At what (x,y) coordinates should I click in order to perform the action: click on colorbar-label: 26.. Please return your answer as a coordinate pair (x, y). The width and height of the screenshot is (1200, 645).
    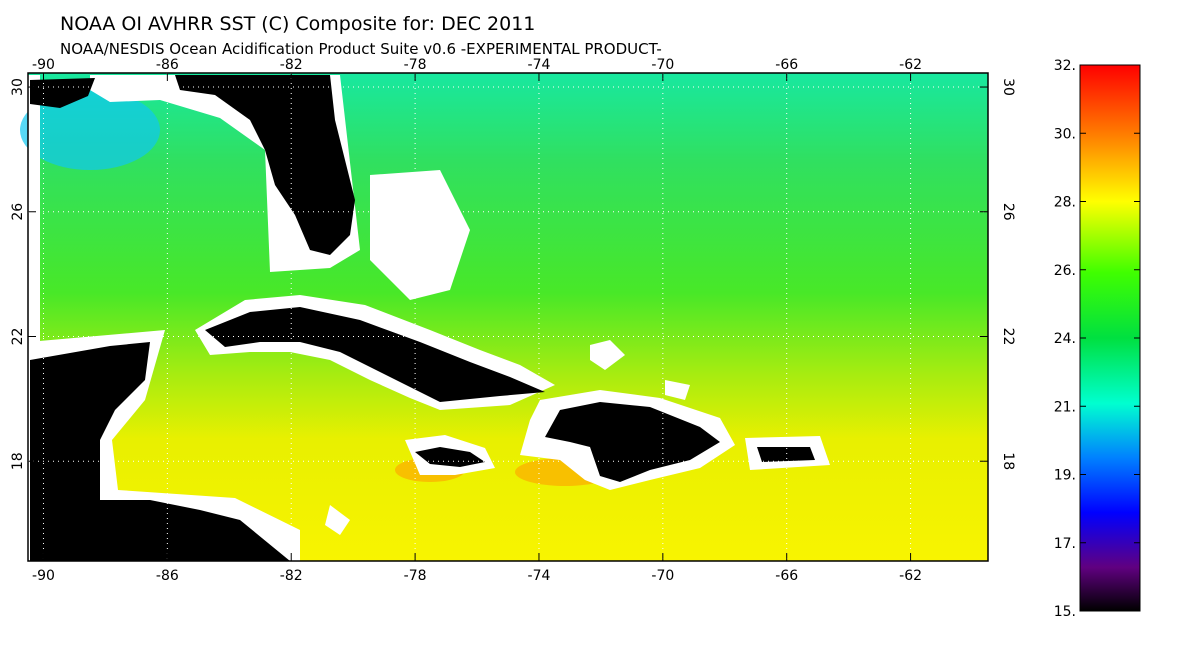
    Looking at the image, I should click on (1065, 271).